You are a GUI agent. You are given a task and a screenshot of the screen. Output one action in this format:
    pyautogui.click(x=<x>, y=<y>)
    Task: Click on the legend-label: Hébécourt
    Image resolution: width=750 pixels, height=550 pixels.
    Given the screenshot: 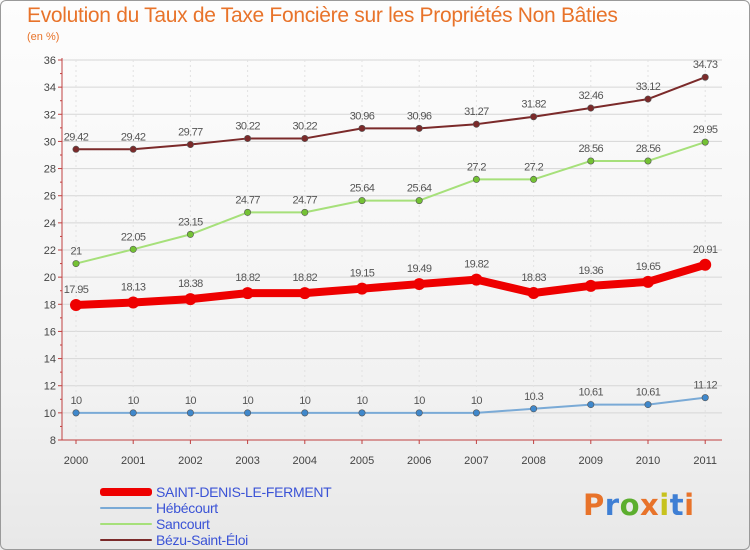 What is the action you would take?
    pyautogui.click(x=187, y=508)
    